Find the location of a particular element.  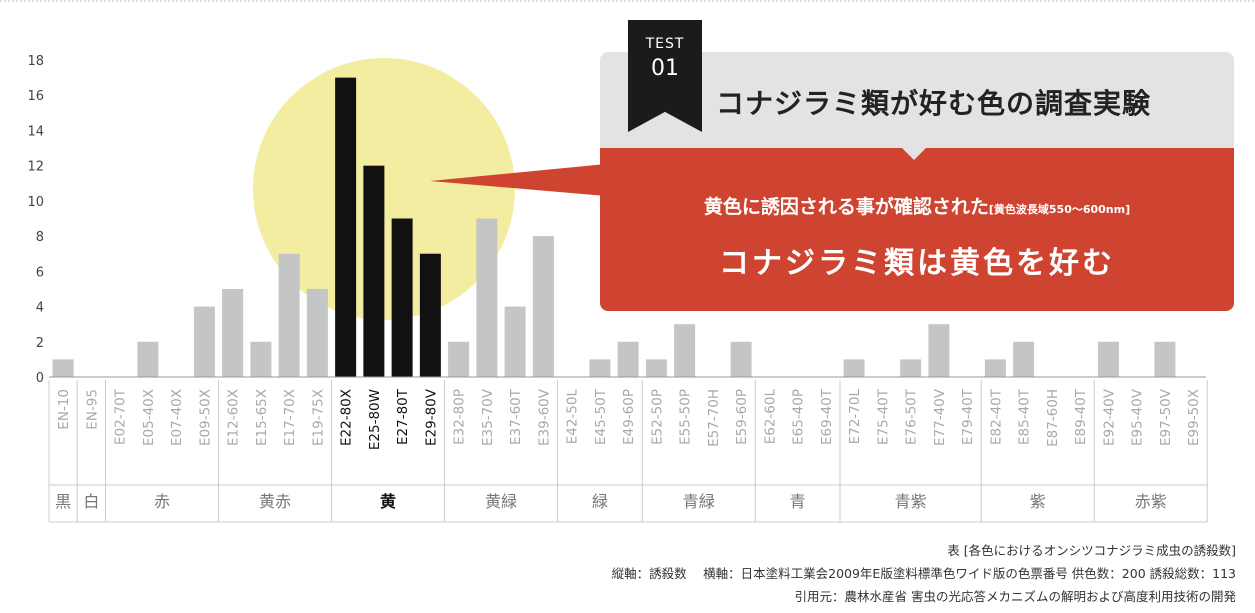

bar-e97-50v is located at coordinates (1165, 359).